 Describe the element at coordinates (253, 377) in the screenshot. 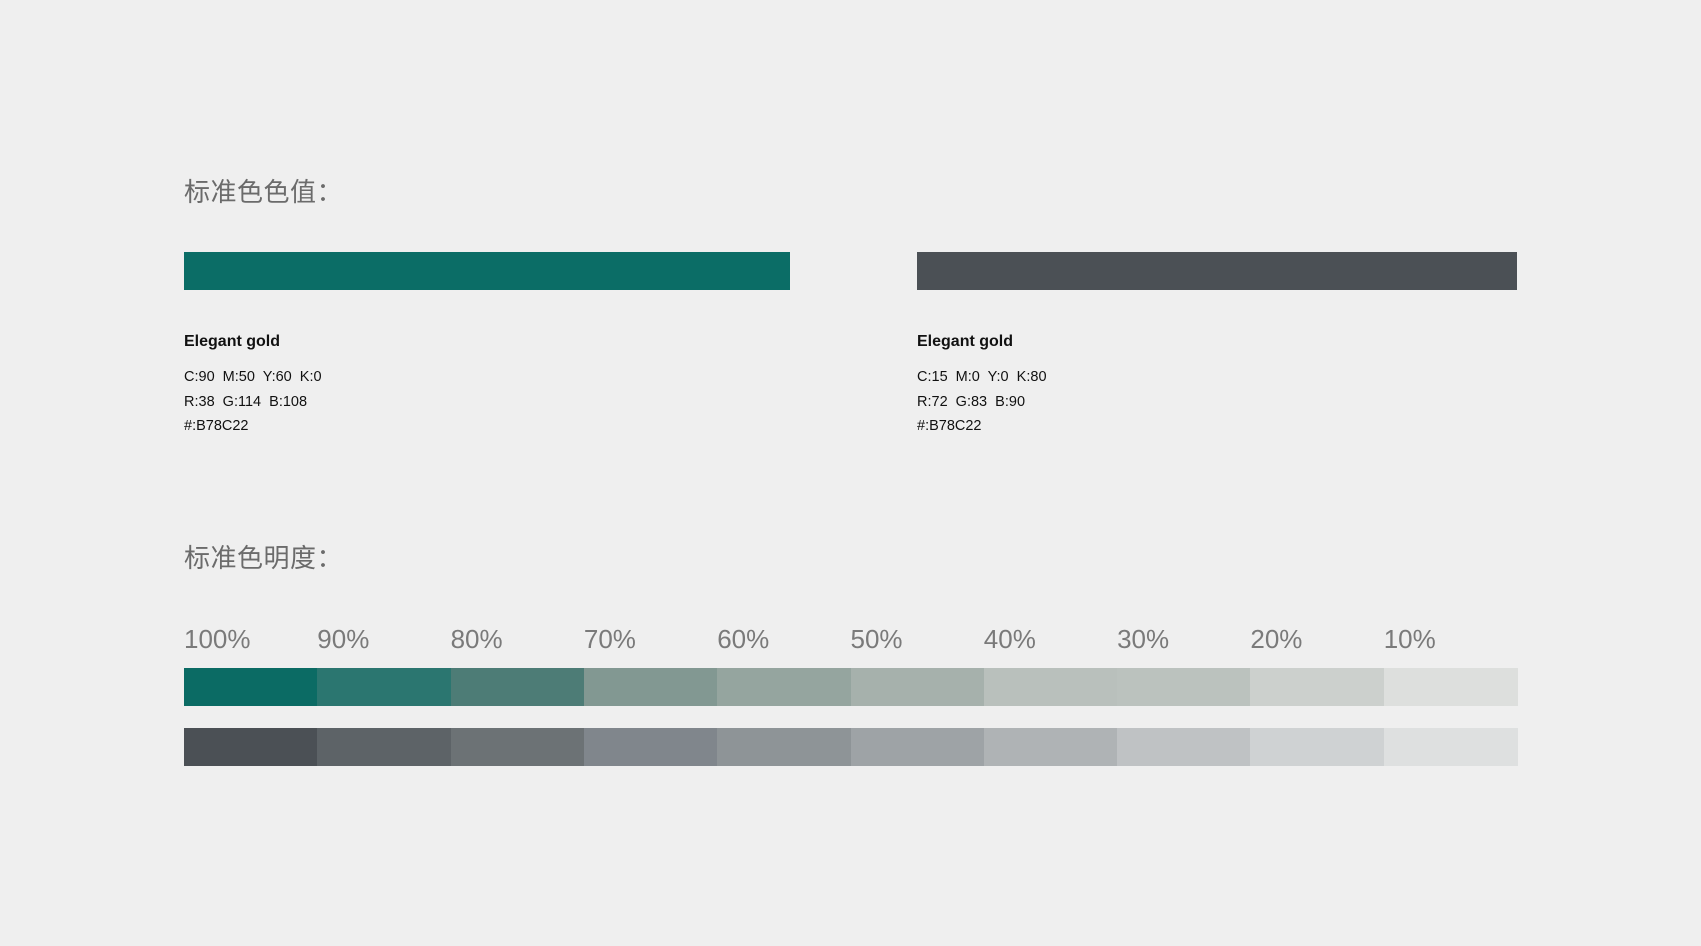

I see `cmyk-value: C:90 M:50 Y:60 K:0` at that location.